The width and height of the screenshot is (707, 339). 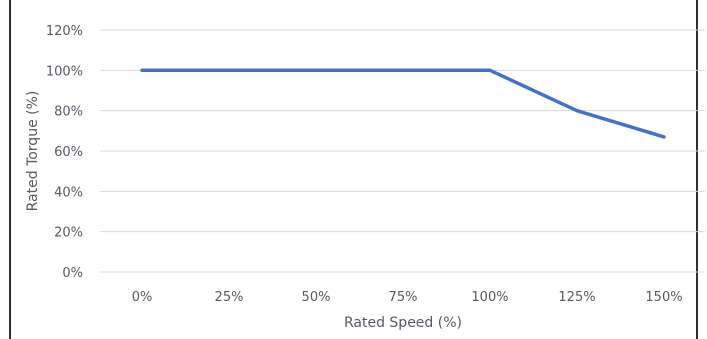 What do you see at coordinates (229, 297) in the screenshot?
I see `x-tick-label: 25%` at bounding box center [229, 297].